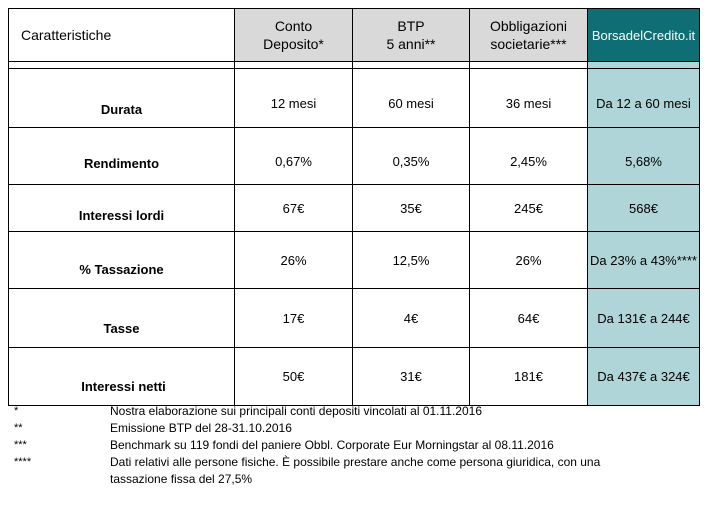  I want to click on header-conto-deposito: Conto Deposito*, so click(293, 35).